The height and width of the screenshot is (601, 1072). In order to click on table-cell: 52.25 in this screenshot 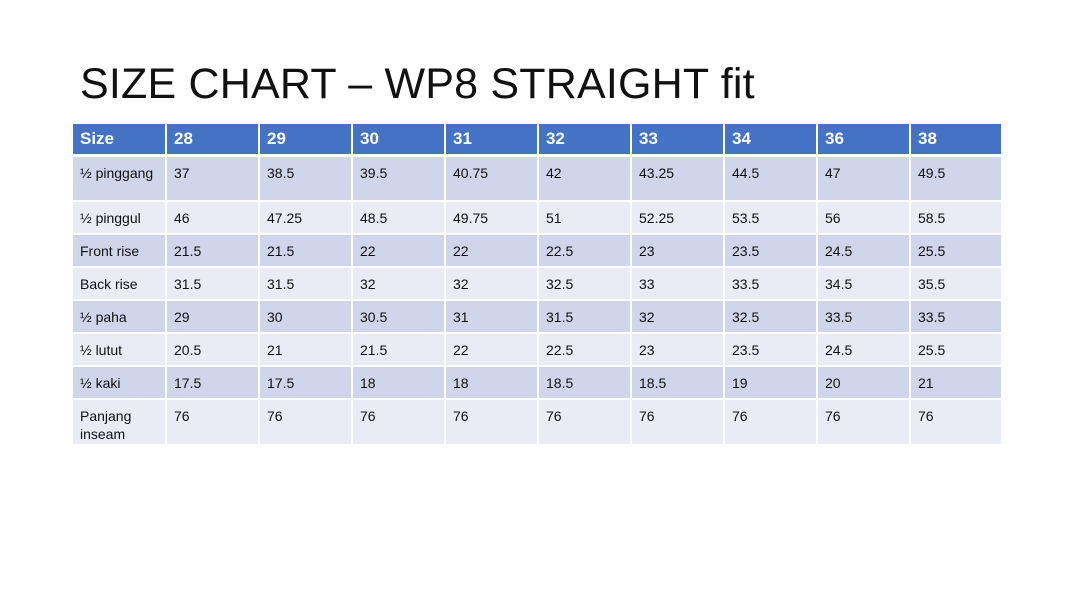, I will do `click(678, 218)`.